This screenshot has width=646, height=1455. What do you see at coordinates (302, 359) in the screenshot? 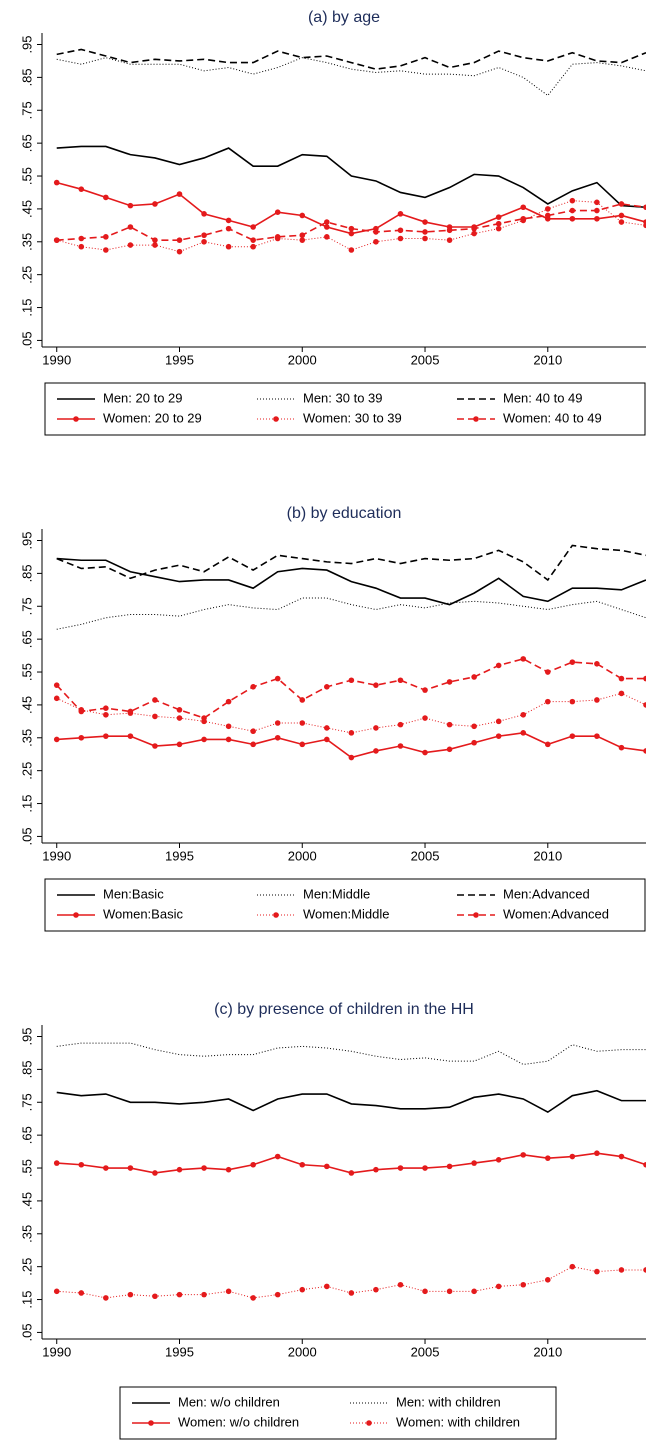
I see `x-tick-label: 2000` at bounding box center [302, 359].